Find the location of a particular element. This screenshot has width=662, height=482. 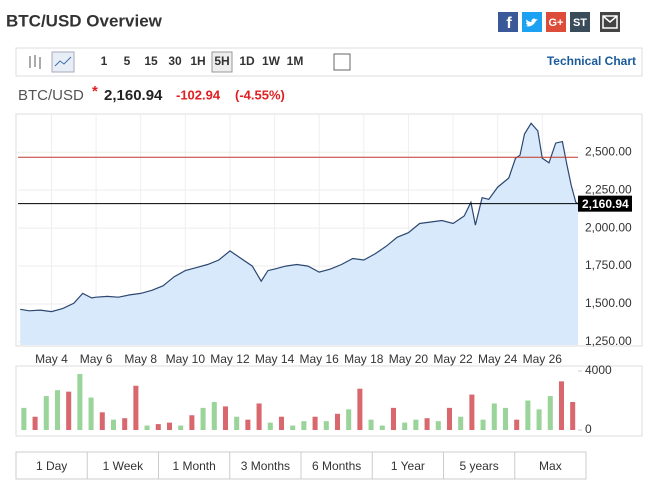

x-tick-label: May 26 is located at coordinates (543, 359).